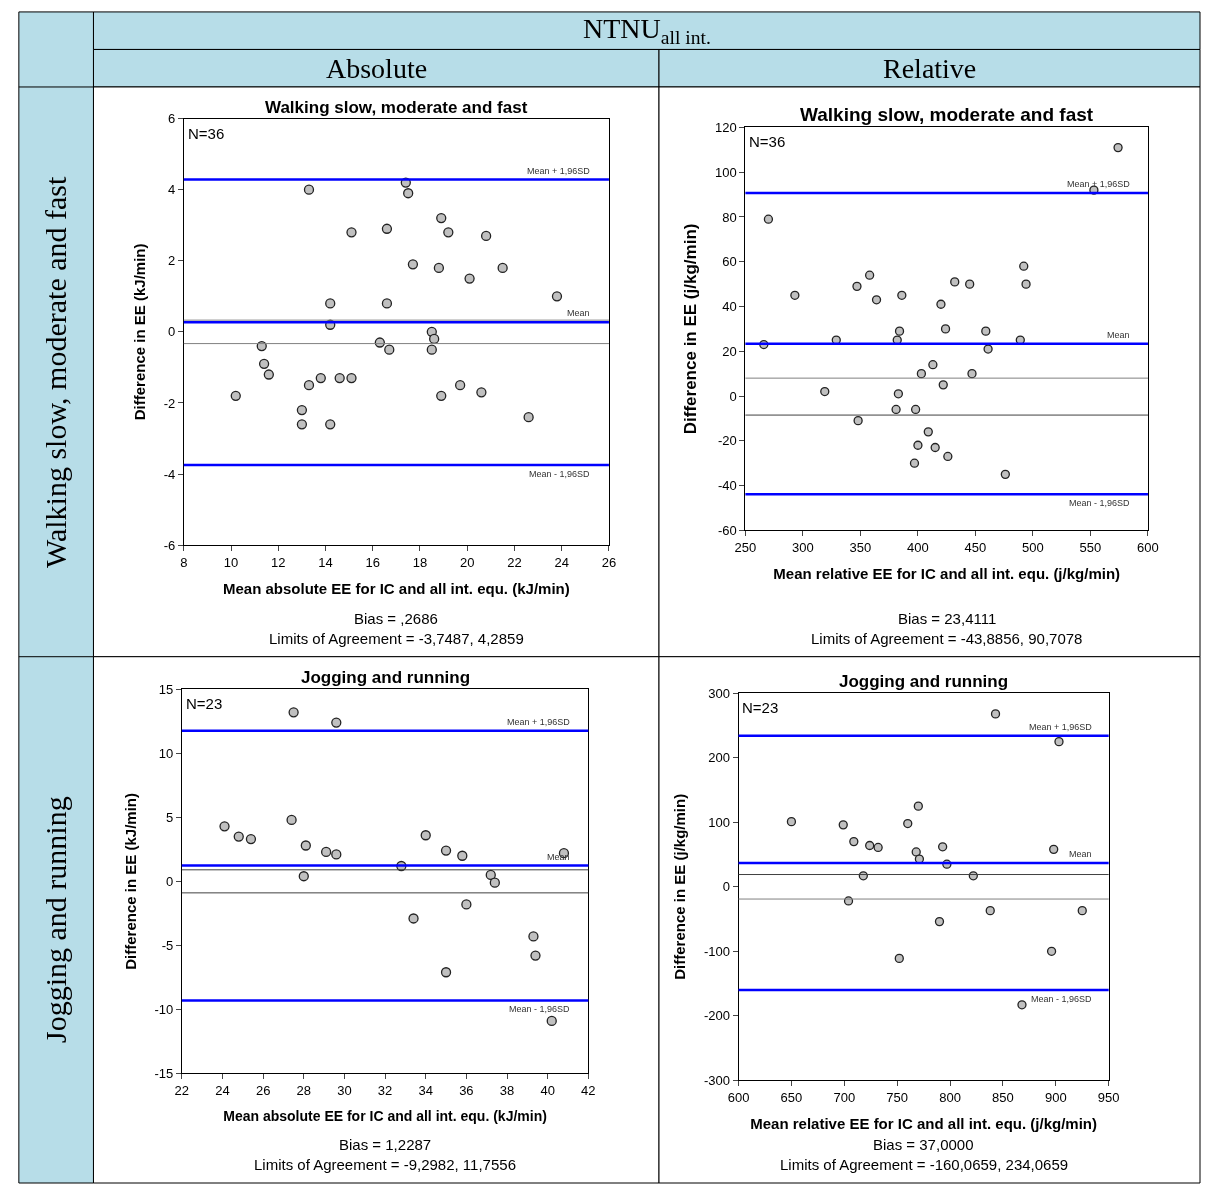 The height and width of the screenshot is (1191, 1211). What do you see at coordinates (844, 1097) in the screenshot?
I see `x-tick-label: 700` at bounding box center [844, 1097].